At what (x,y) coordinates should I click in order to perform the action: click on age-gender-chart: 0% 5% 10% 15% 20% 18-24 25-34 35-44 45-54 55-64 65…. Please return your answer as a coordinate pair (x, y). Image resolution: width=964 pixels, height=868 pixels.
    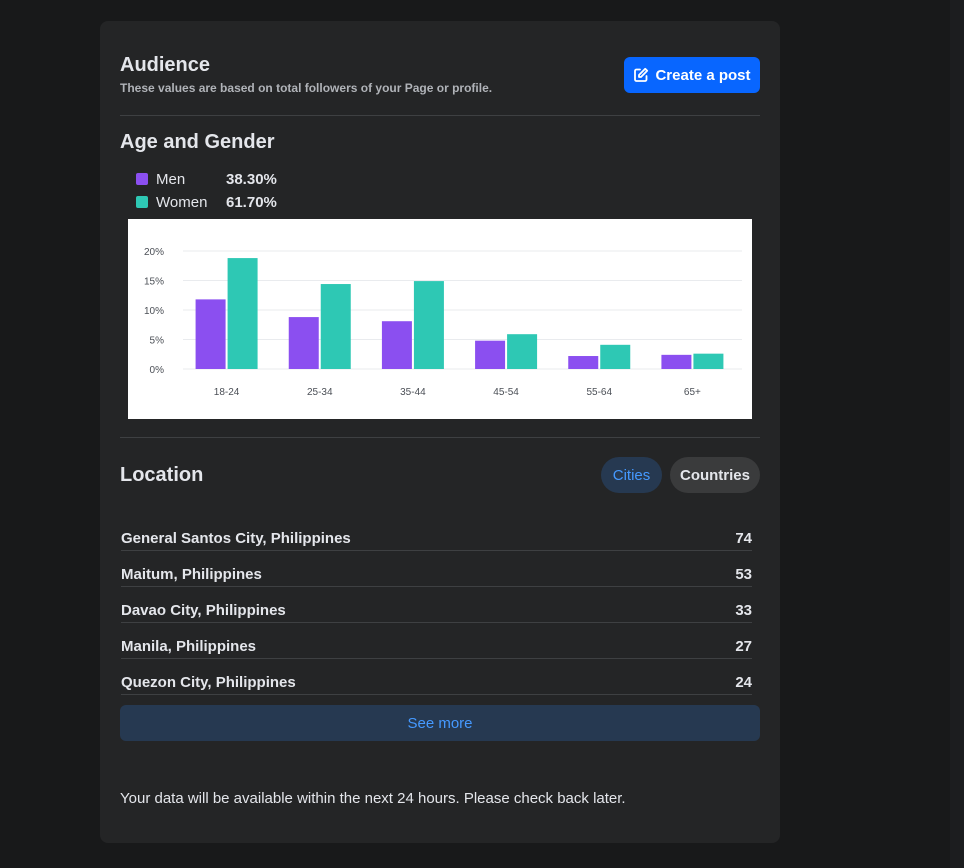
    Looking at the image, I should click on (440, 319).